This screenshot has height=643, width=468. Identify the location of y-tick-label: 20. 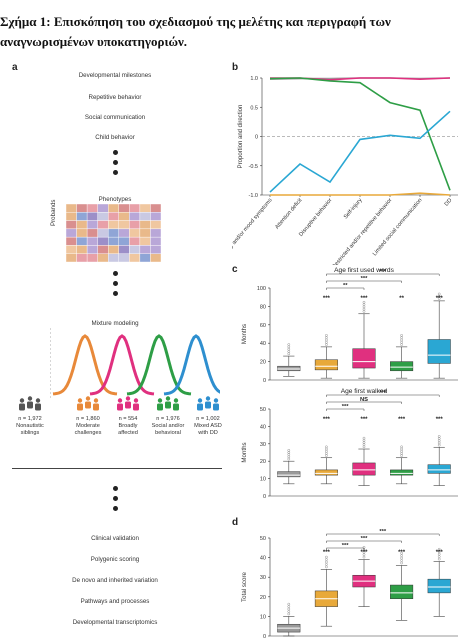
(263, 598).